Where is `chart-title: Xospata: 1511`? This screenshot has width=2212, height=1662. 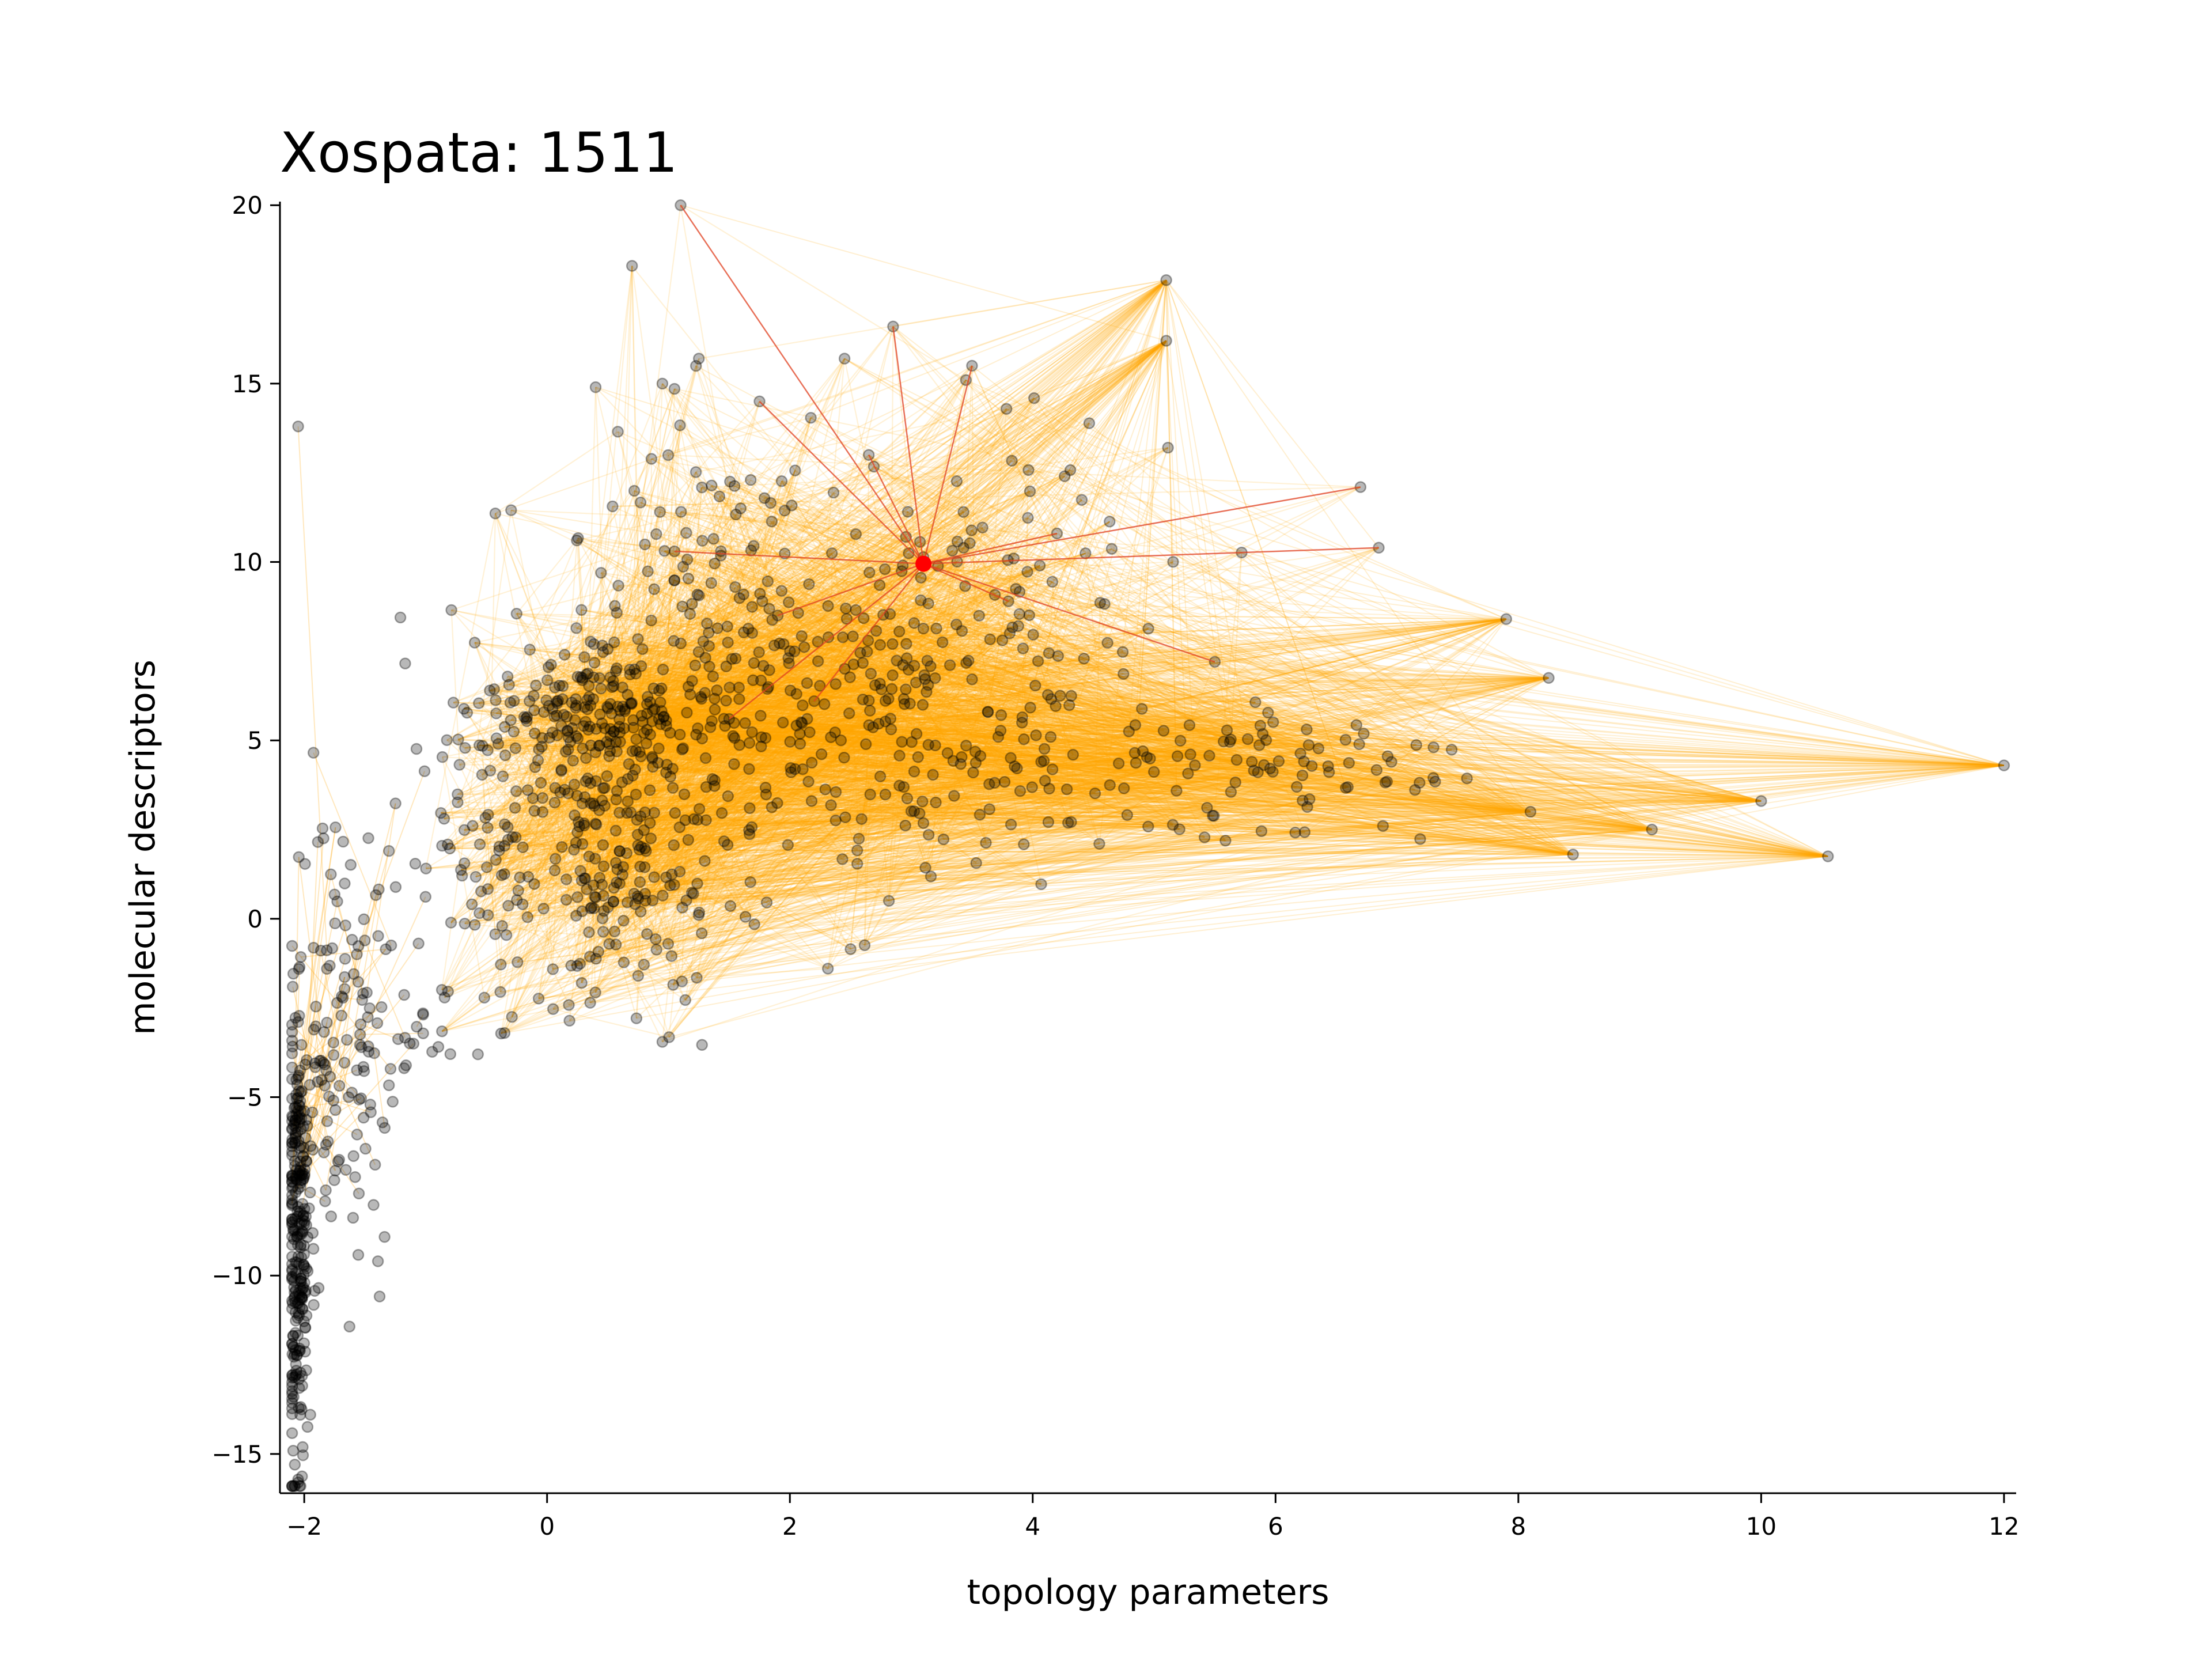 chart-title: Xospata: 1511 is located at coordinates (479, 153).